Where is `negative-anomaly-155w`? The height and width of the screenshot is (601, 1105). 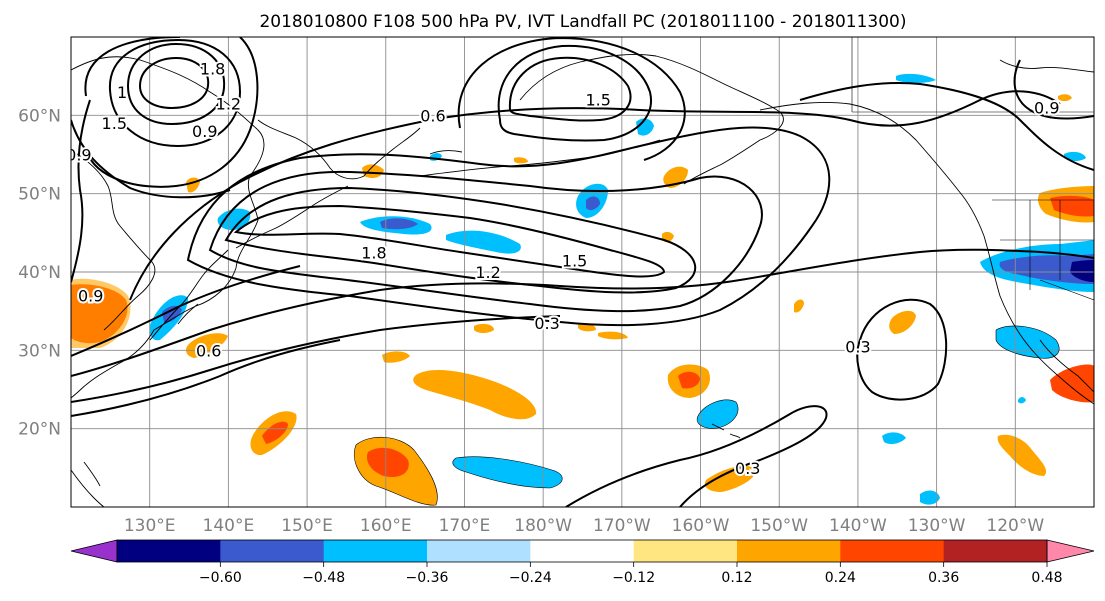
negative-anomaly-155w is located at coordinates (717, 414).